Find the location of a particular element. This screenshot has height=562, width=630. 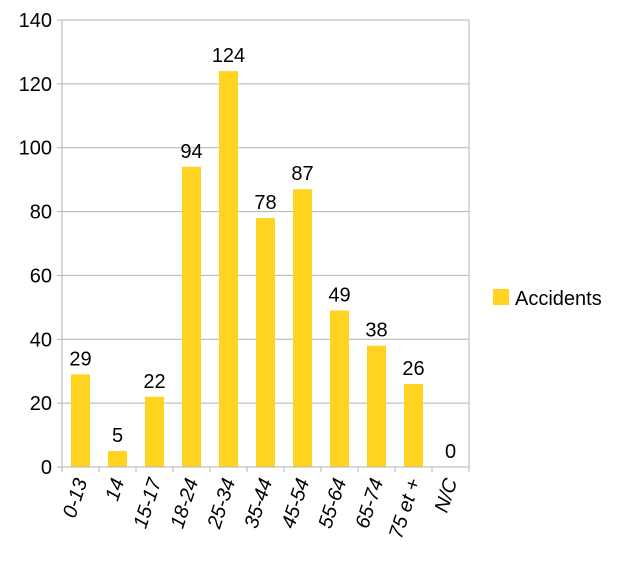

y-axis-tick-labels: 0 20 40 60 80 100 120 140 is located at coordinates (35, 244).